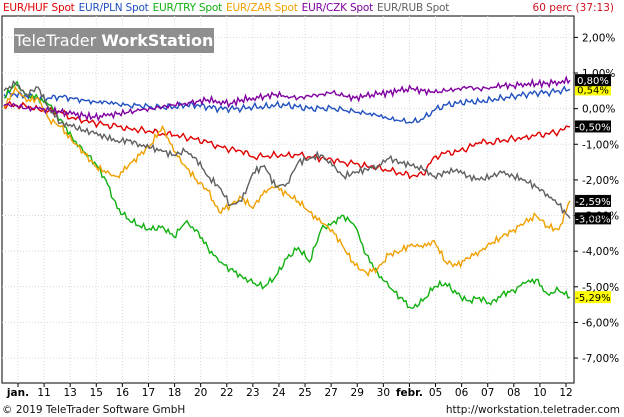  What do you see at coordinates (123, 393) in the screenshot?
I see `x-tick-label: 16` at bounding box center [123, 393].